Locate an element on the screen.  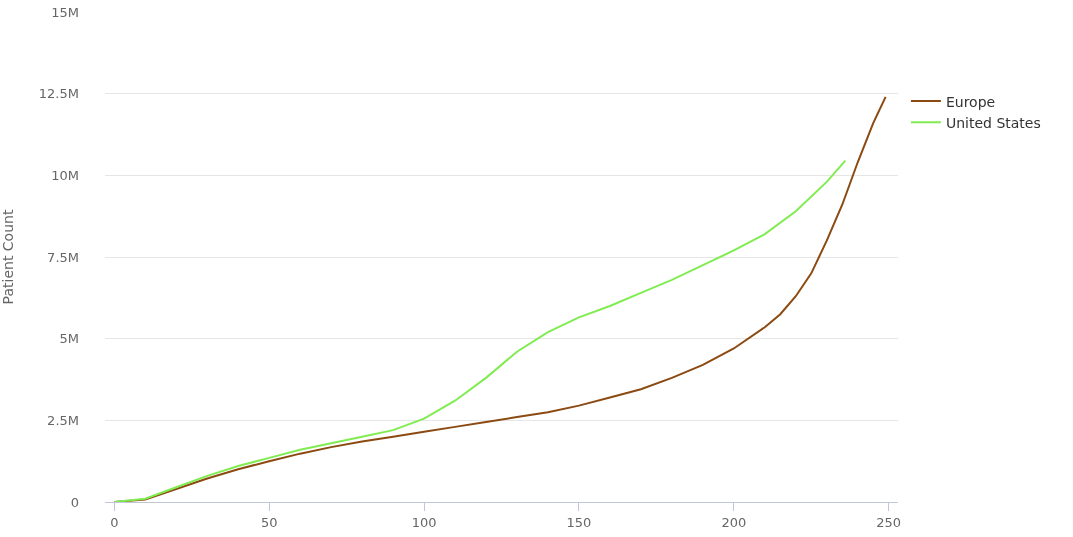
y-tick-label: 12.5M is located at coordinates (58, 94).